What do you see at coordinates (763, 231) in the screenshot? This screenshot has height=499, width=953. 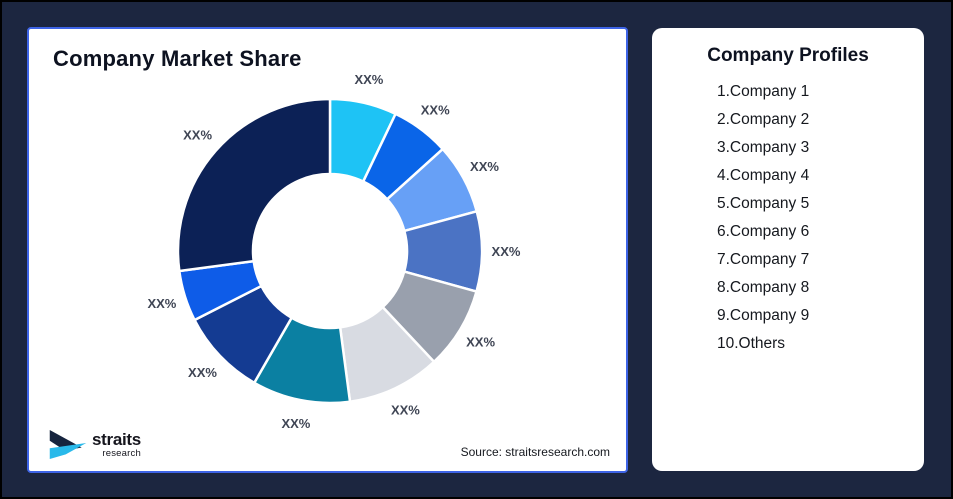 I see `profile-list-item: 6.Company 6` at bounding box center [763, 231].